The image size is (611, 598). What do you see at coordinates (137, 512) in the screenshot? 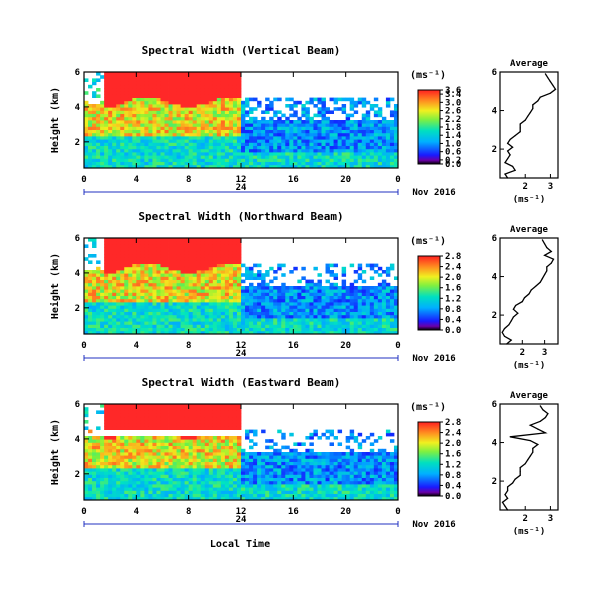
I see `x-tick-label: 4` at bounding box center [137, 512].